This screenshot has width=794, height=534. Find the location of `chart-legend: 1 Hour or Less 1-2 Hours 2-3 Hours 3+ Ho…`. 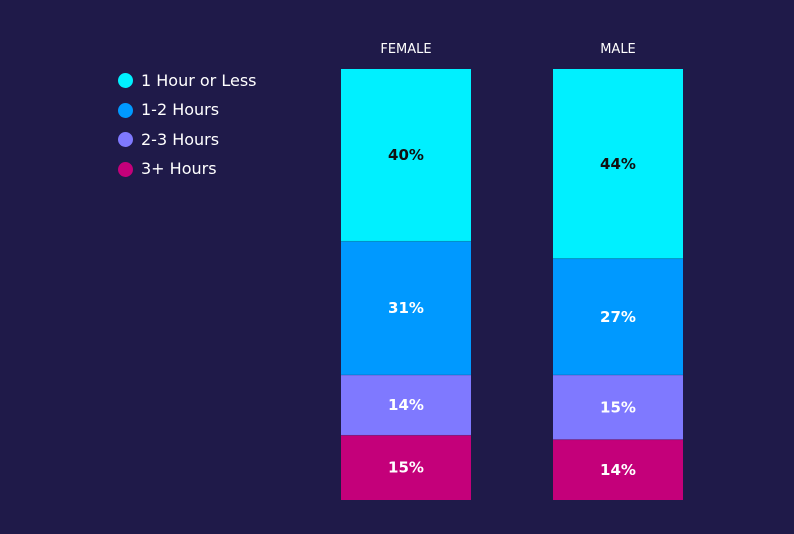

chart-legend: 1 Hour or Less 1-2 Hours 2-3 Hours 3+ Ho… is located at coordinates (187, 125).